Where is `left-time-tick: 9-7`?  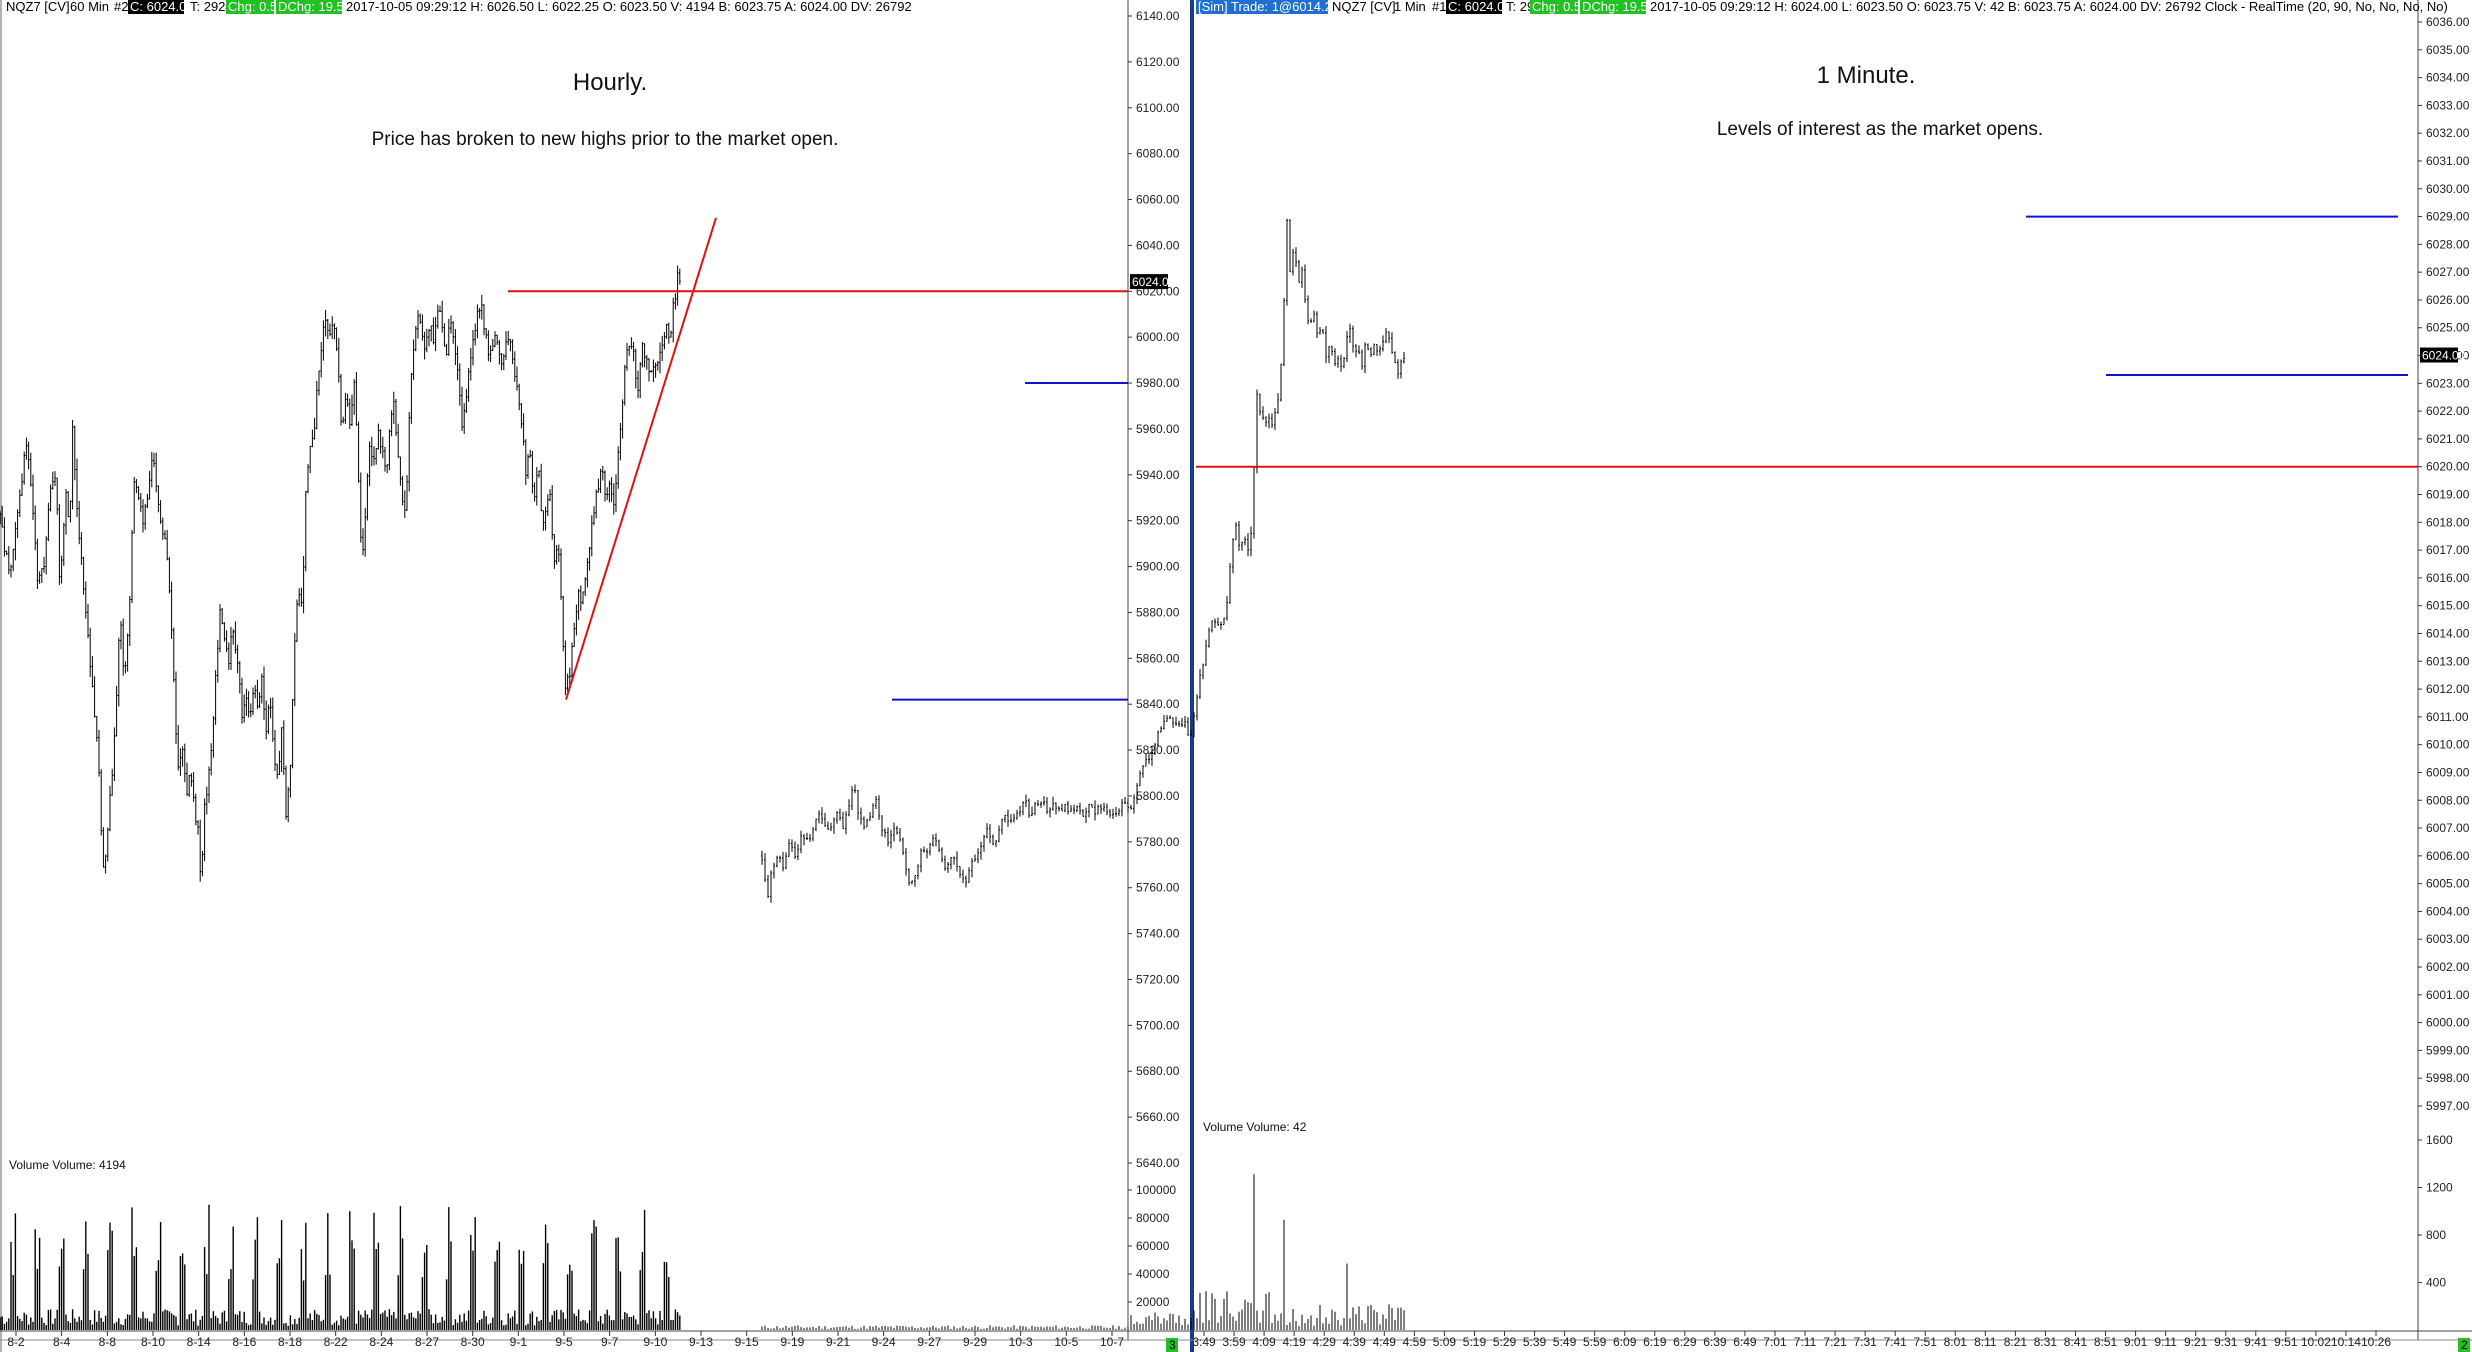 left-time-tick: 9-7 is located at coordinates (610, 1342).